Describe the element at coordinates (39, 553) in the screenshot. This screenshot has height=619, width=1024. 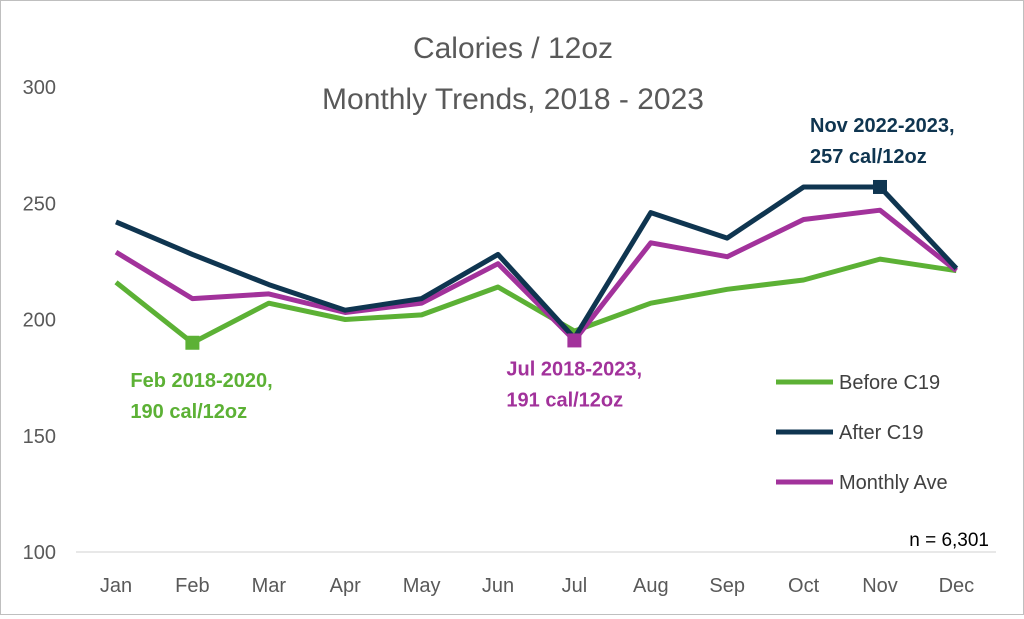
I see `y-tick-label: 100` at that location.